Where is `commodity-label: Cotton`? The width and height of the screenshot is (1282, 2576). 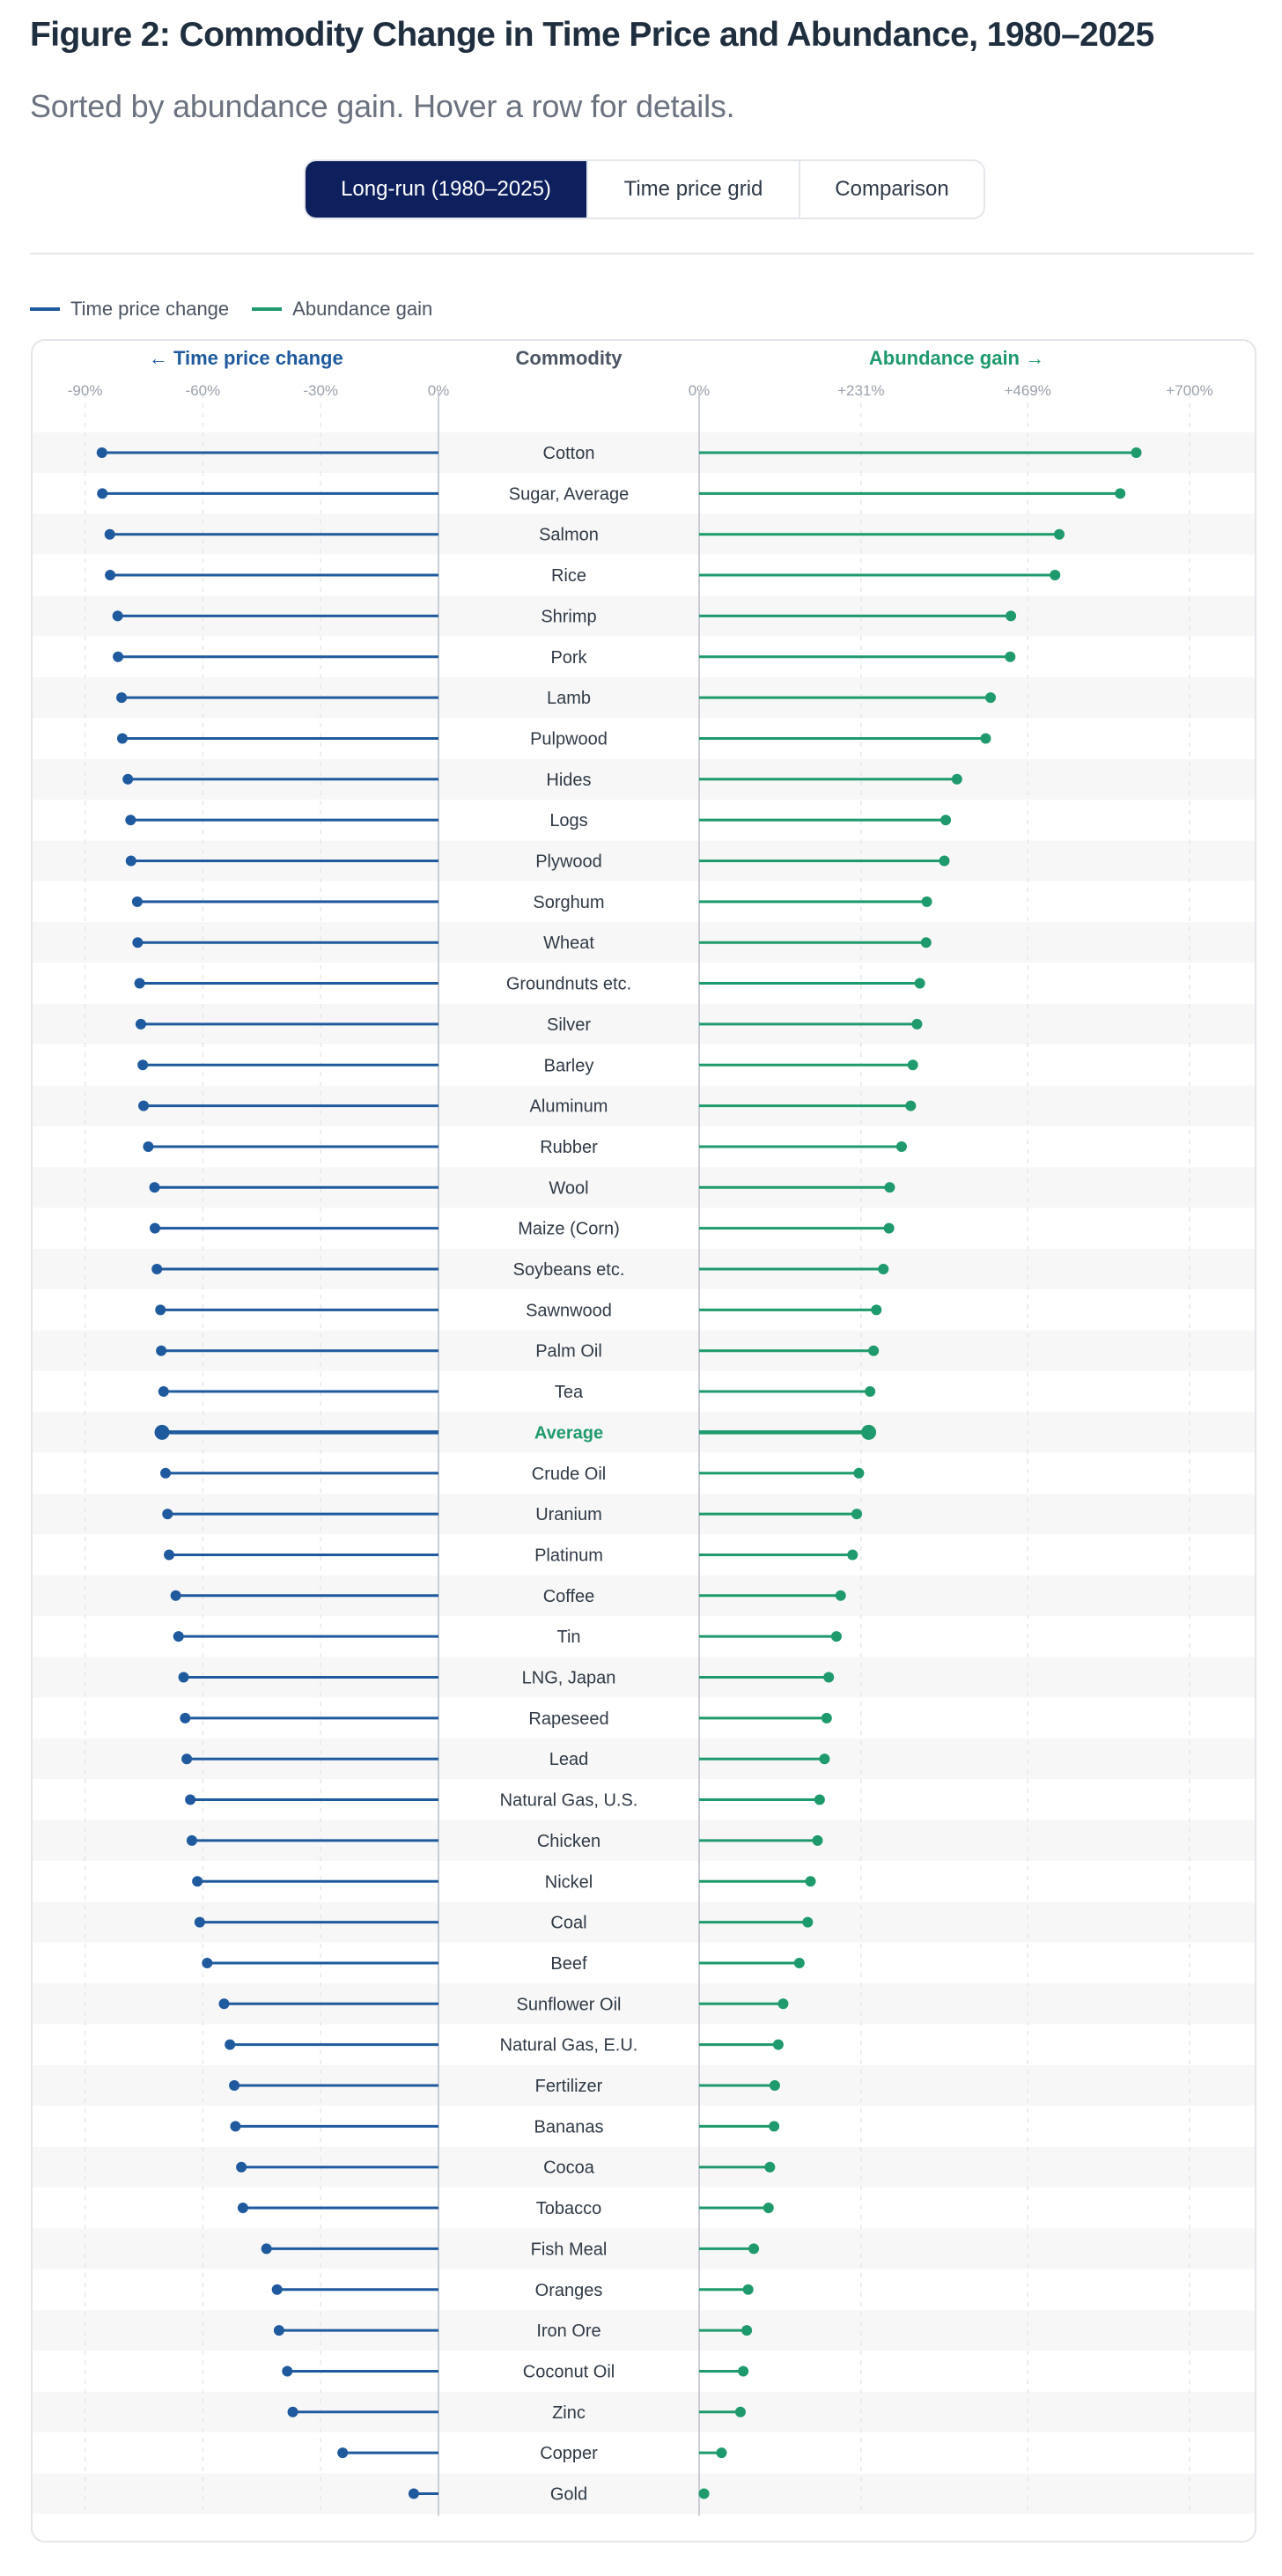 commodity-label: Cotton is located at coordinates (569, 453).